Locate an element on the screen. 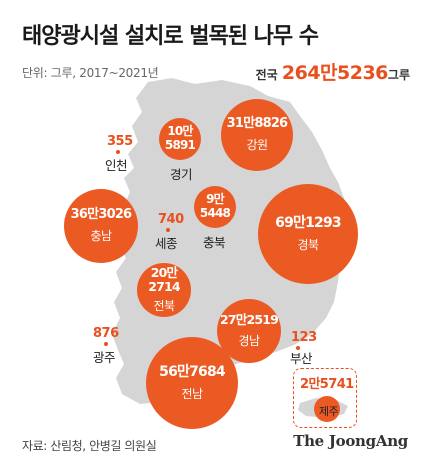  gyeonggi-name: 경기 is located at coordinates (181, 174).